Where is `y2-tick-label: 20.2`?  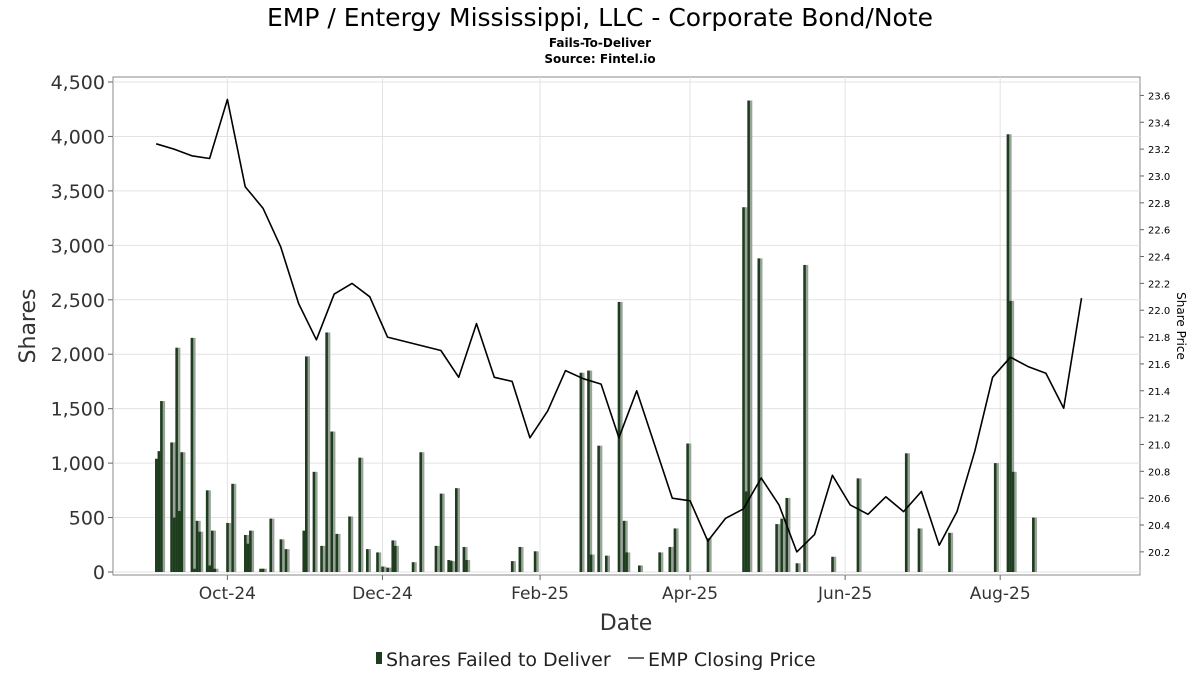 y2-tick-label: 20.2 is located at coordinates (1159, 553).